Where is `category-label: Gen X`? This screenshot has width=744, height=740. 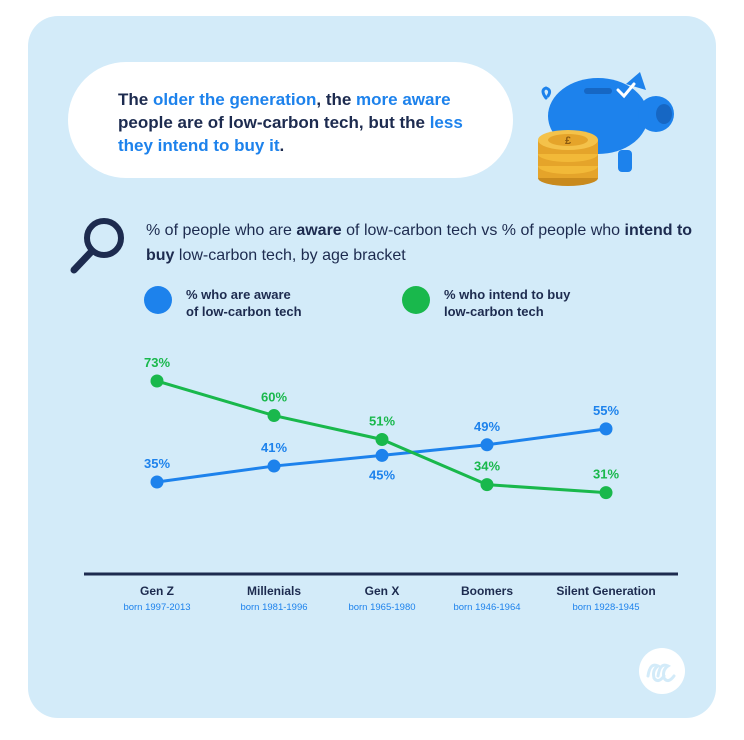 category-label: Gen X is located at coordinates (382, 591).